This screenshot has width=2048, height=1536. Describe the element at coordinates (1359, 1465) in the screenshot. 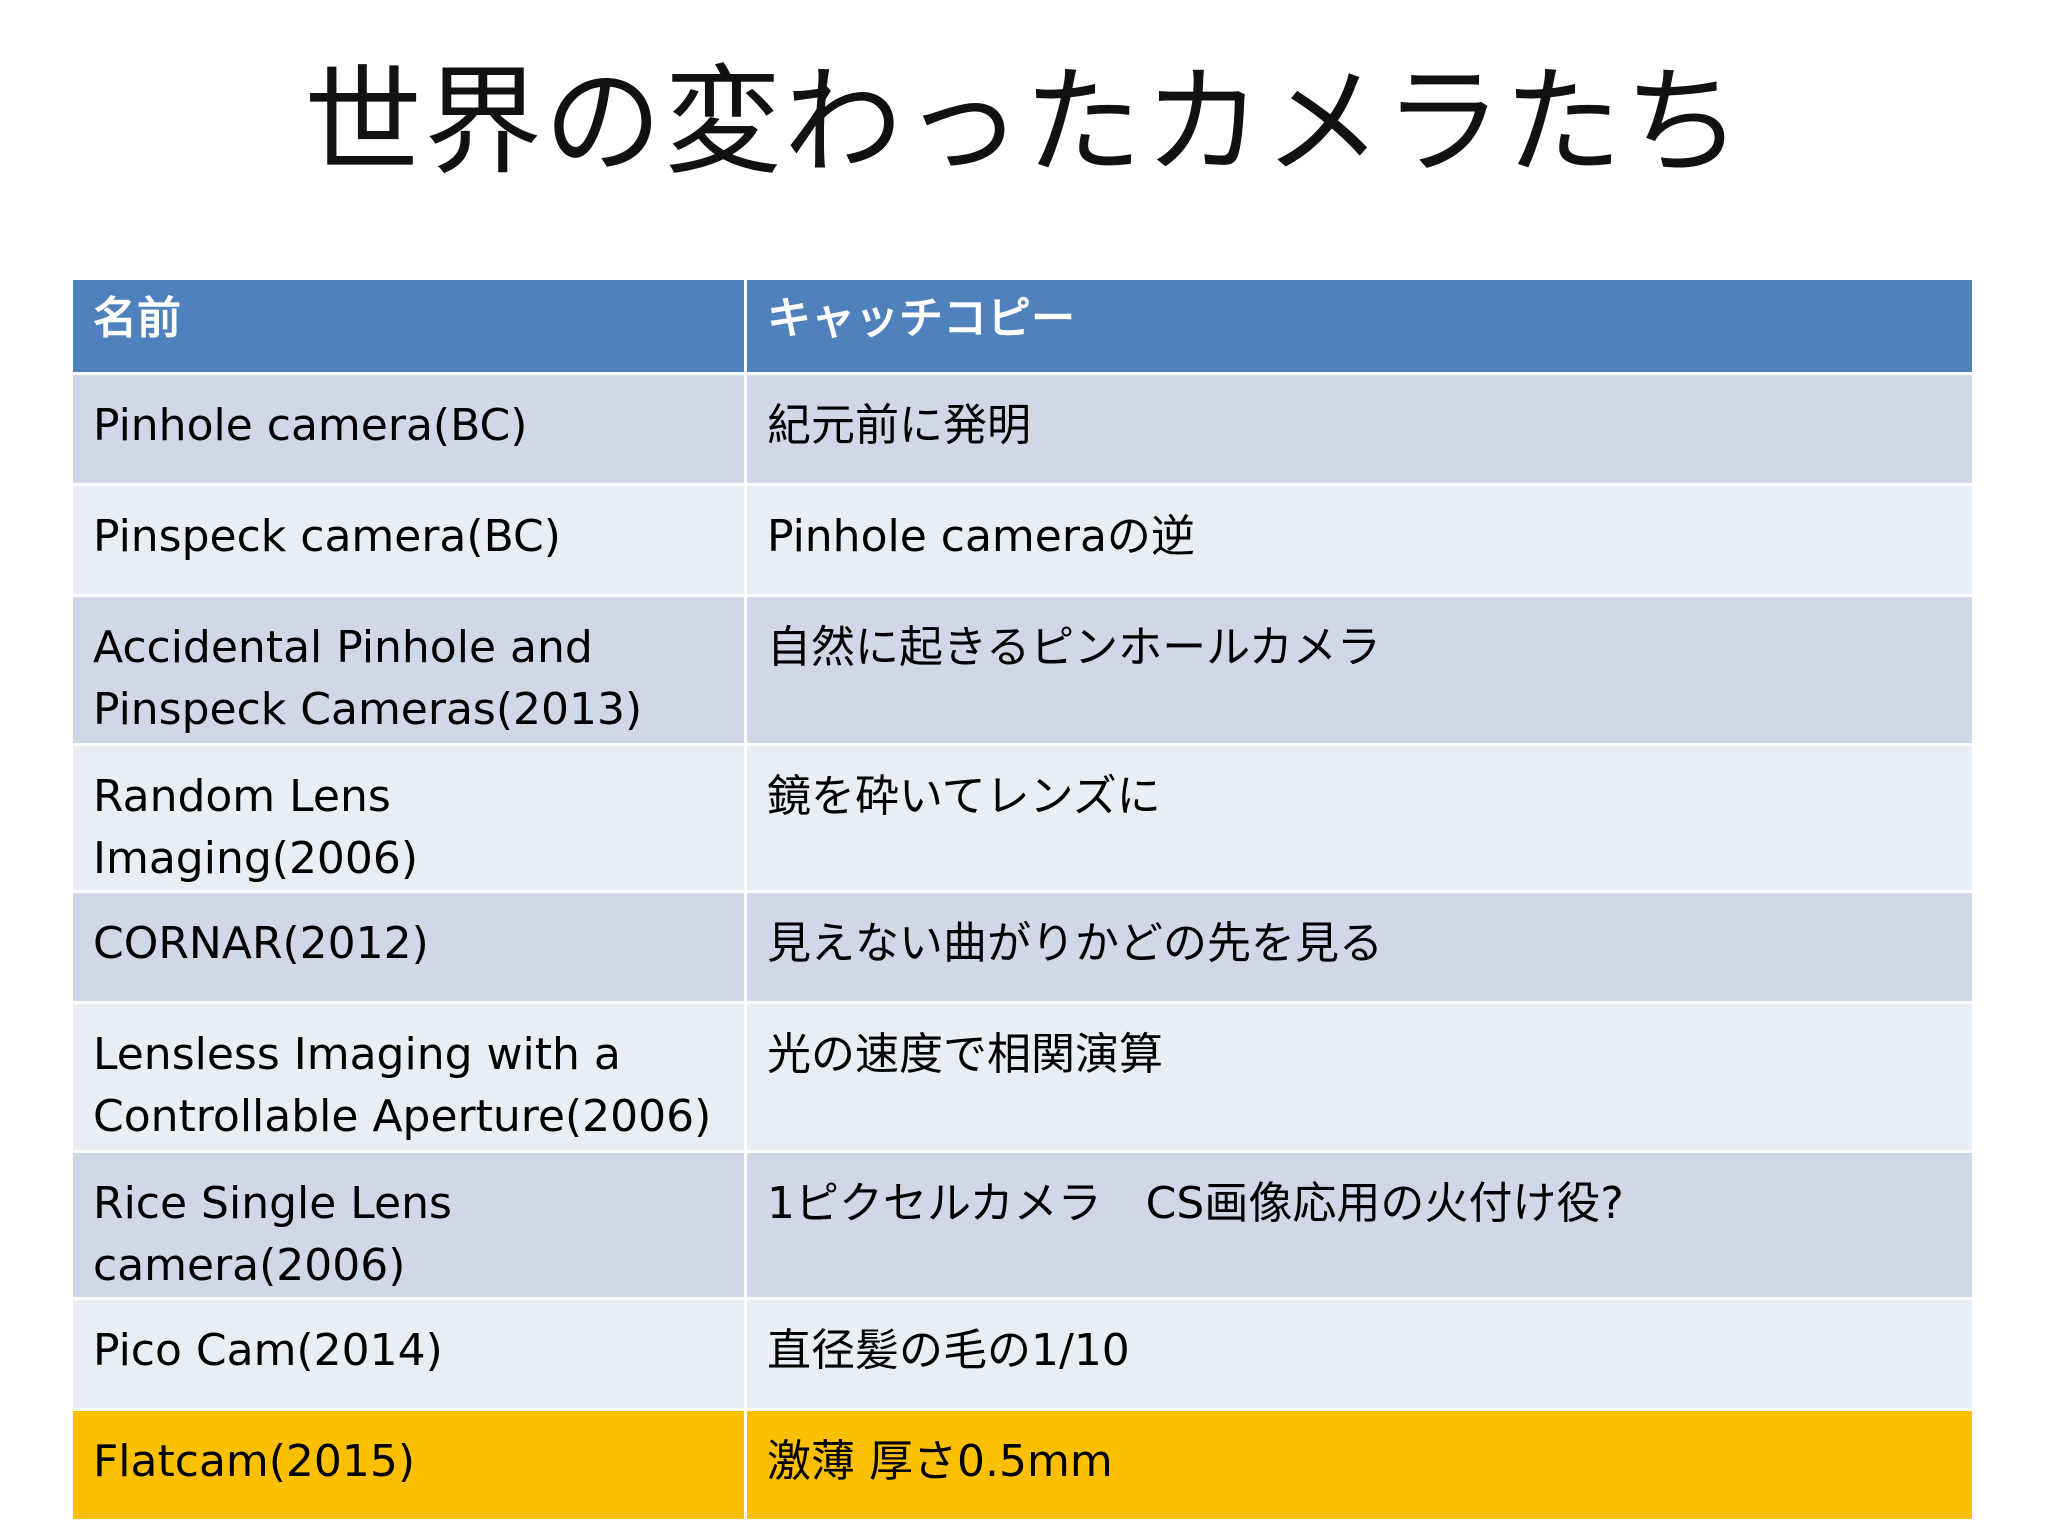

I see `cell-catchcopy: 激薄 厚さ0.5mm` at that location.